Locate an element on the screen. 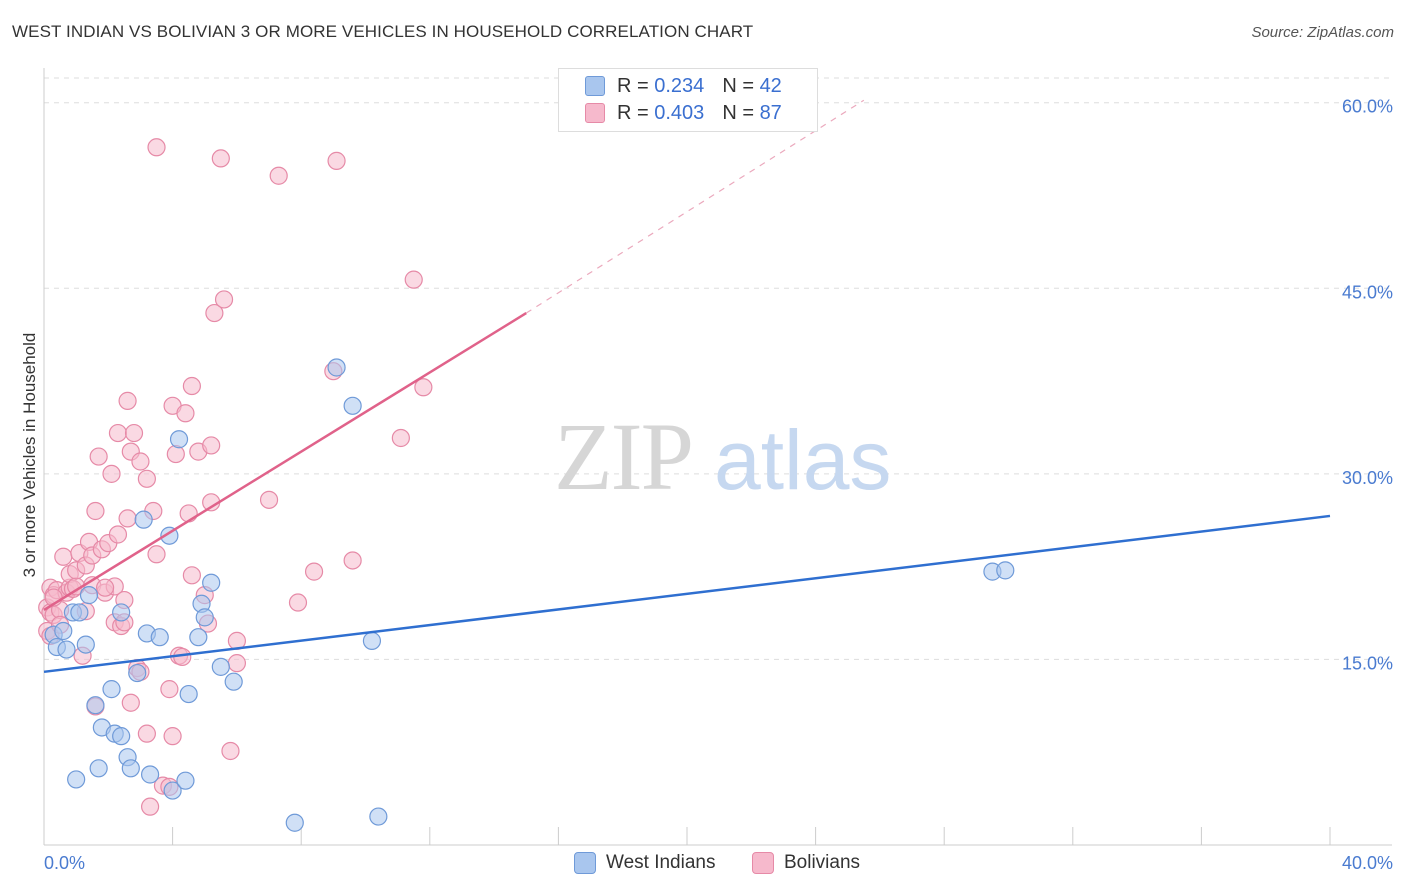  legend-r-label: R = is located at coordinates (633, 85).